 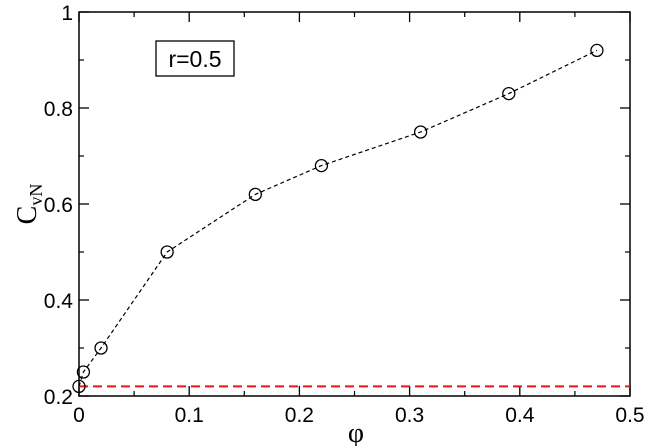 I want to click on x-tick-label: 0.1, so click(x=189, y=415).